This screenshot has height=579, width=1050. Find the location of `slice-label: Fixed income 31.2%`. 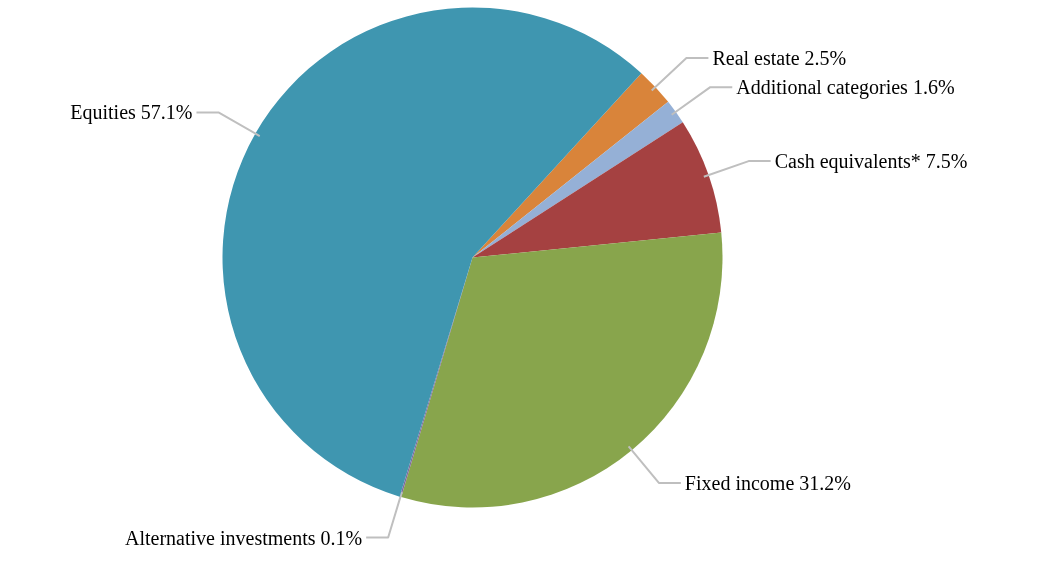

slice-label: Fixed income 31.2% is located at coordinates (767, 482).